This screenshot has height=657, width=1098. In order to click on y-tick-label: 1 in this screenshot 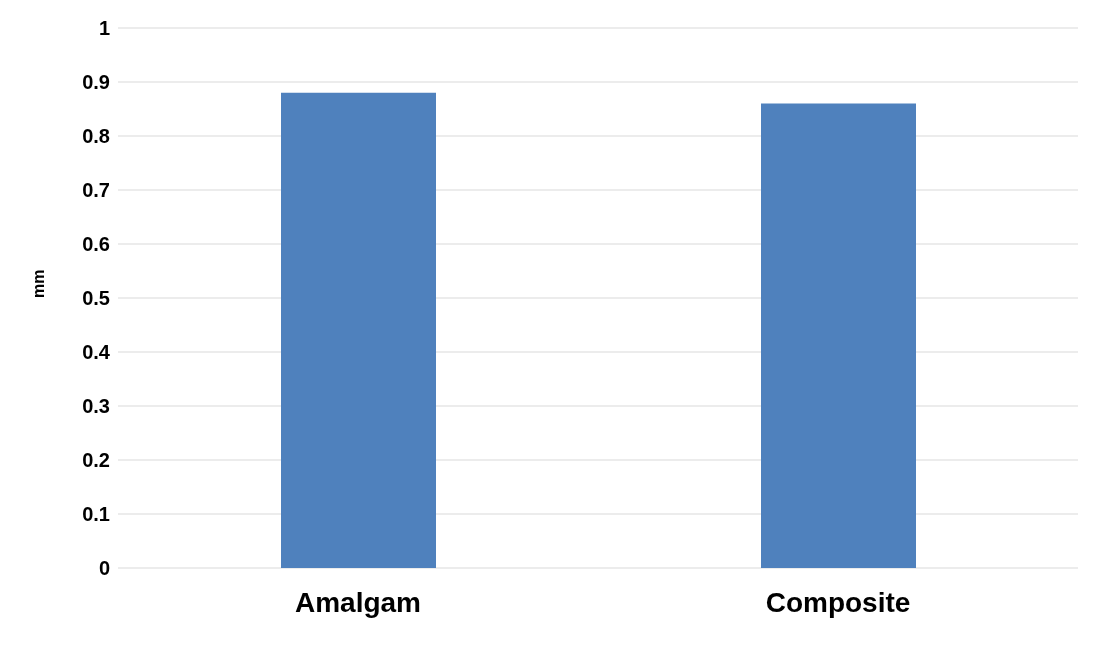, I will do `click(104, 28)`.